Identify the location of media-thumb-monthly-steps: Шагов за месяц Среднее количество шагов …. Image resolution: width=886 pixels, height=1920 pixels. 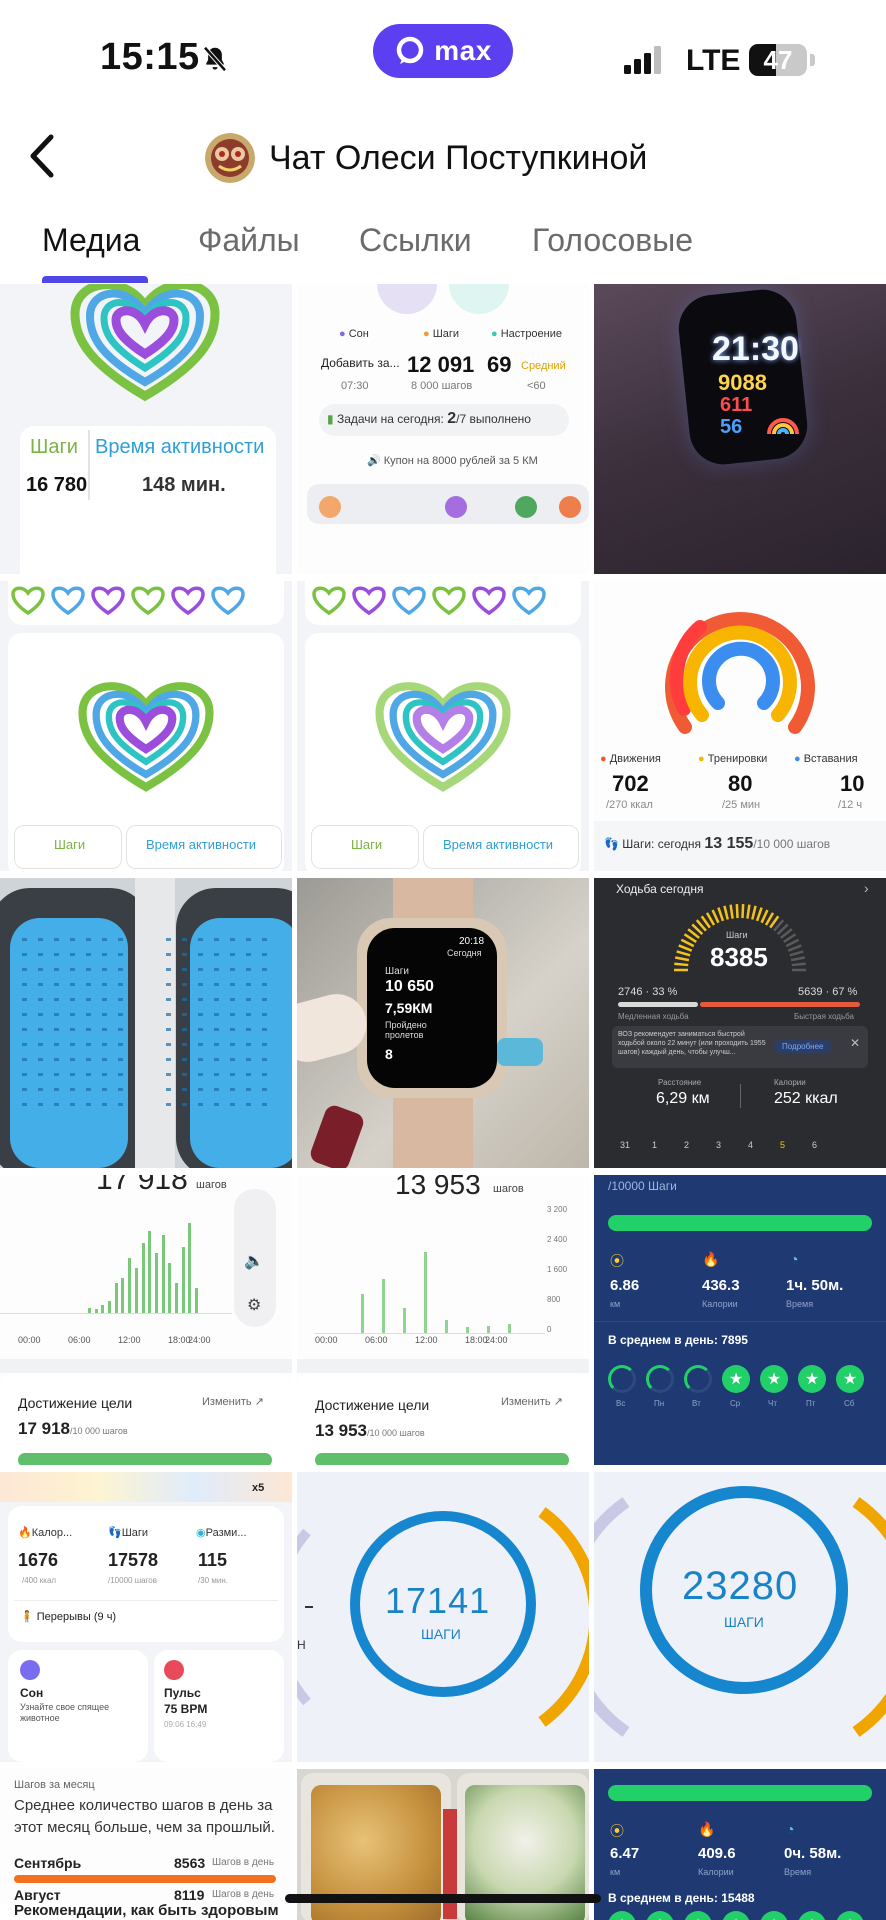
(146, 1844).